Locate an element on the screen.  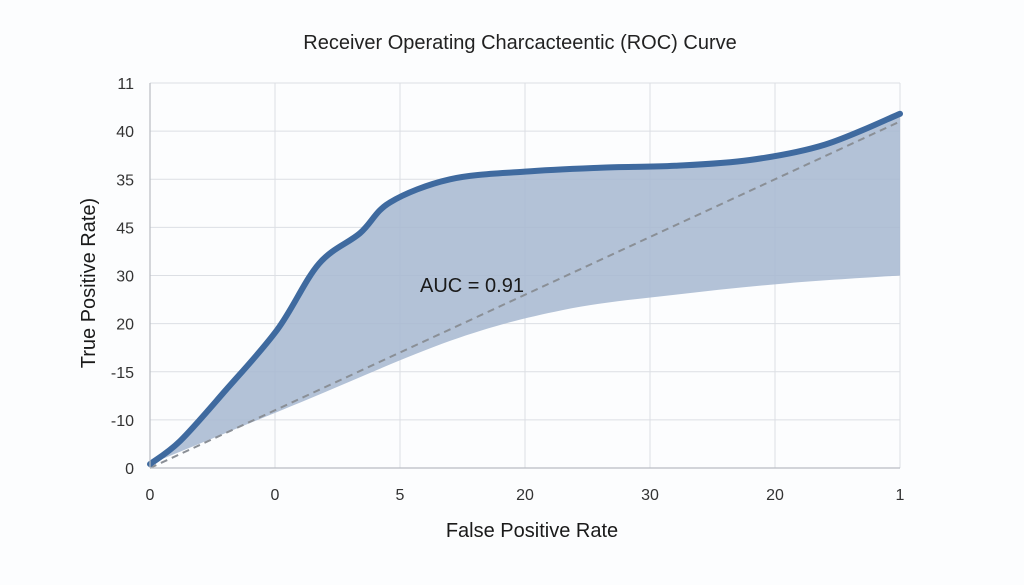
x-tick-label: 5 is located at coordinates (400, 495).